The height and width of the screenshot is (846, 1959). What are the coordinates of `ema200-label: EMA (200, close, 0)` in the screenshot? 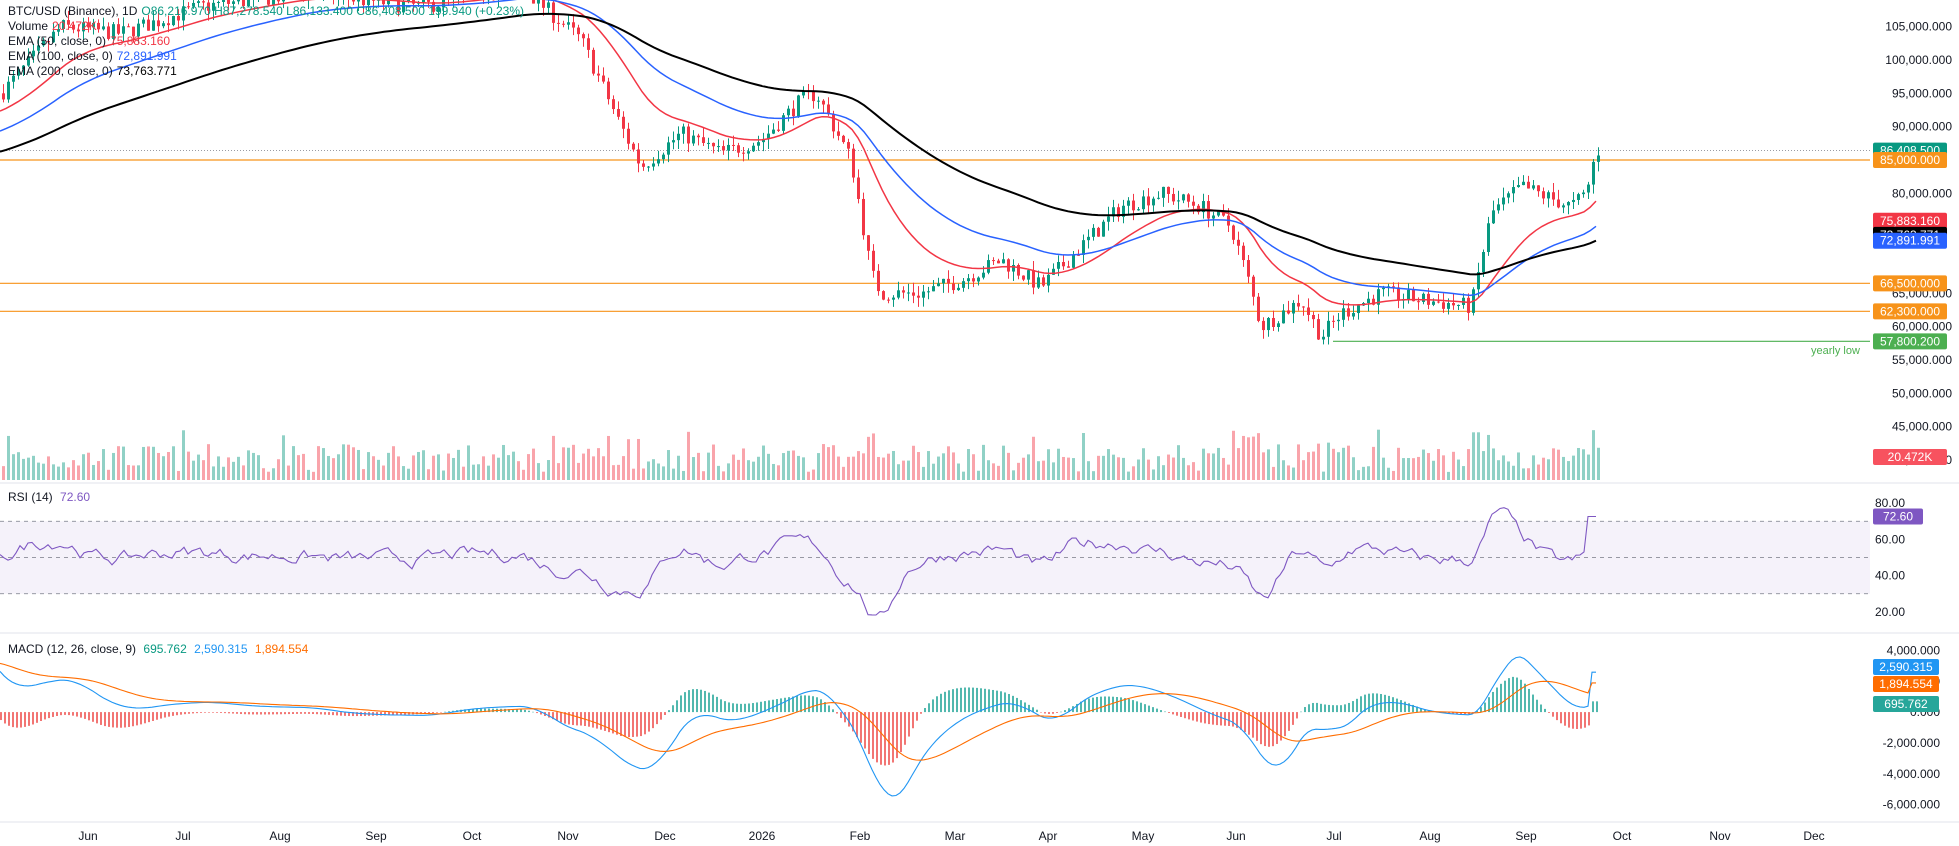 It's located at (60, 71).